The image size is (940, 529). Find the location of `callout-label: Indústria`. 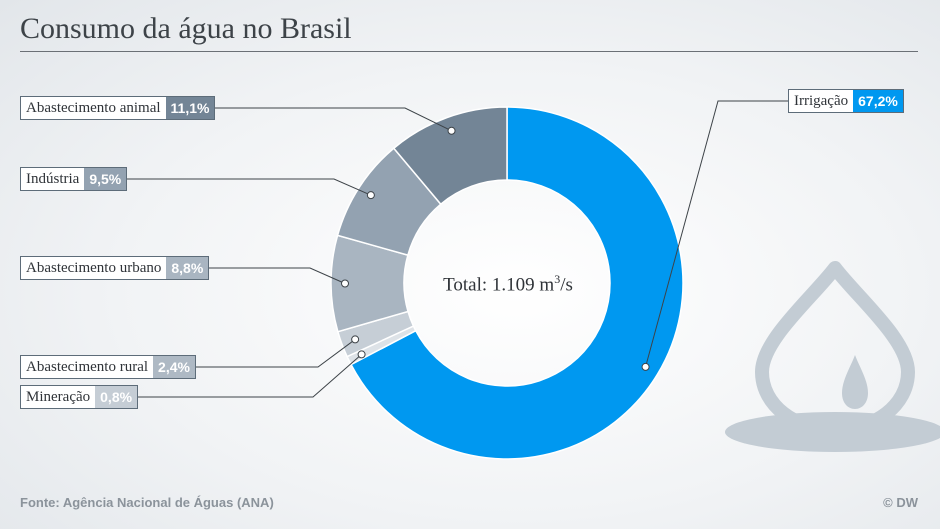

callout-label: Indústria is located at coordinates (53, 179).